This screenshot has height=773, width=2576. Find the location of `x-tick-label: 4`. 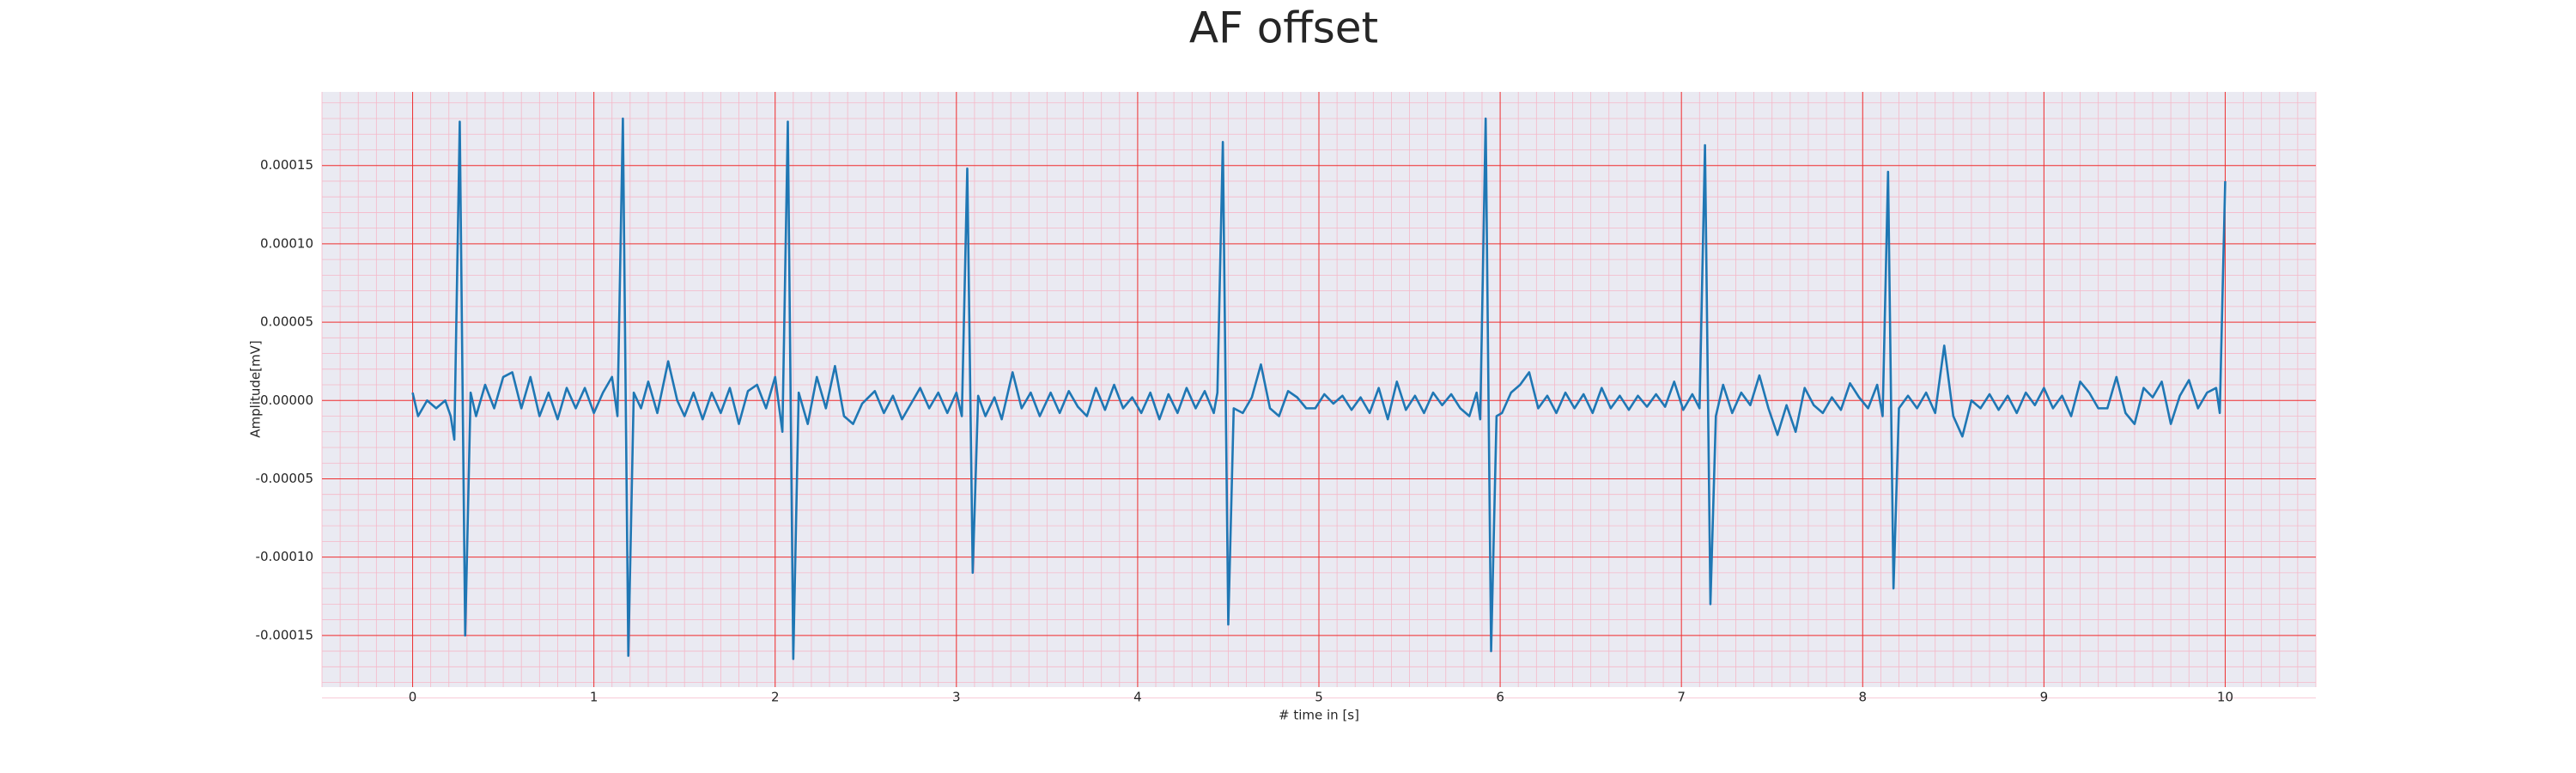

x-tick-label: 4 is located at coordinates (1137, 697).